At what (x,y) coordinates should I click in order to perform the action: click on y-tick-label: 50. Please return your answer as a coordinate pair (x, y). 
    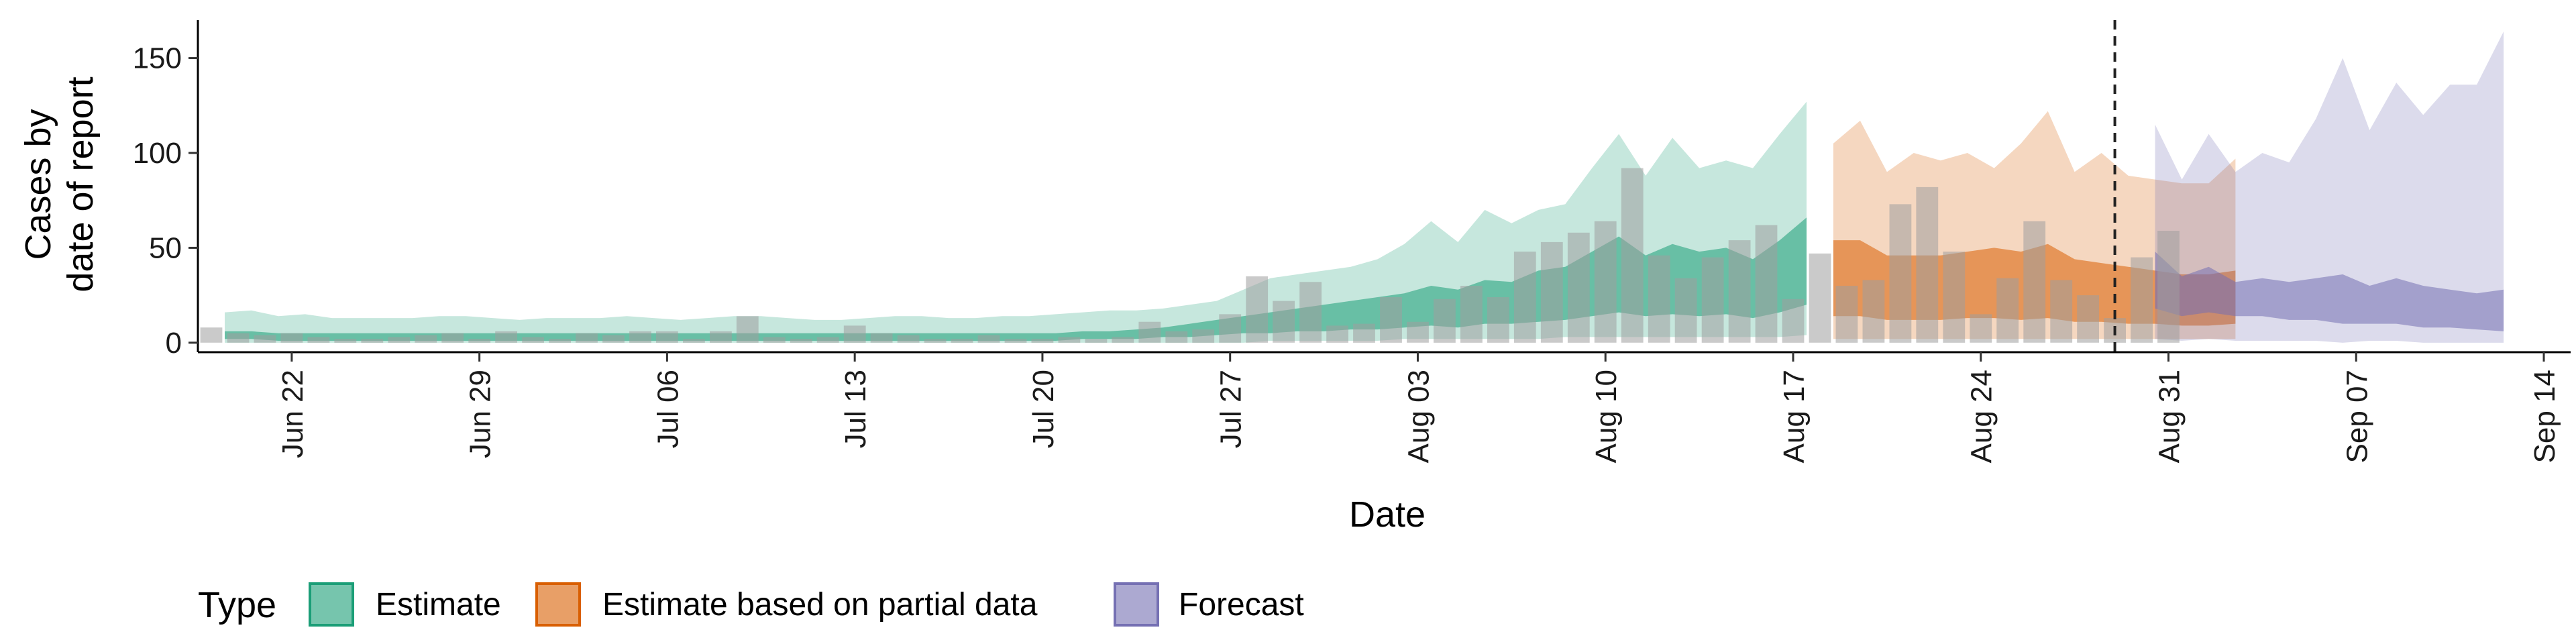
    Looking at the image, I should click on (165, 247).